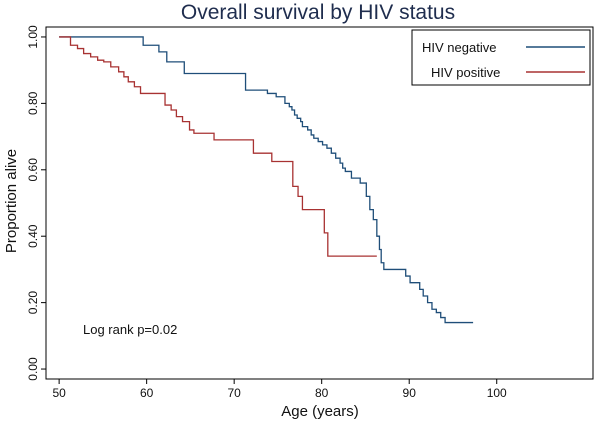 This screenshot has height=422, width=598. I want to click on chart-title: Overall survival by HIV status, so click(318, 12).